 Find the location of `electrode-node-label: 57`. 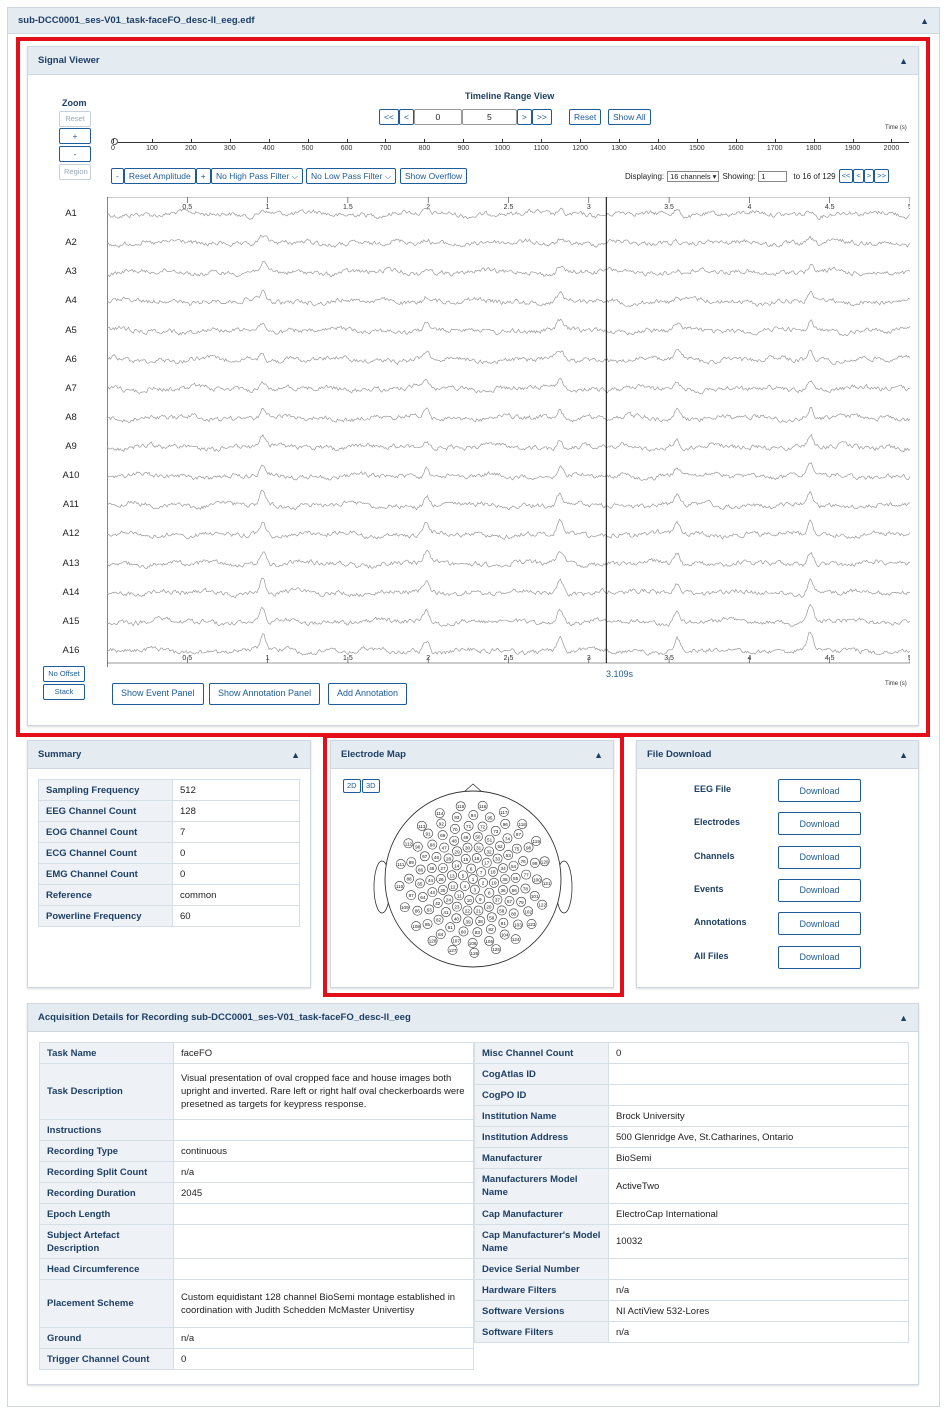

electrode-node-label: 57 is located at coordinates (510, 901).